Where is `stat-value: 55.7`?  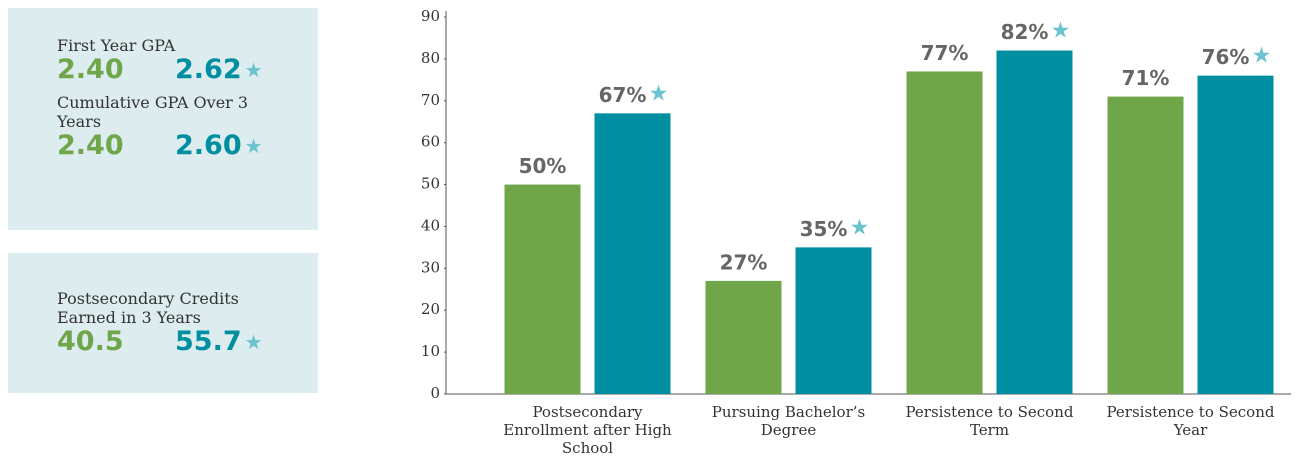
stat-value: 55.7 is located at coordinates (208, 341).